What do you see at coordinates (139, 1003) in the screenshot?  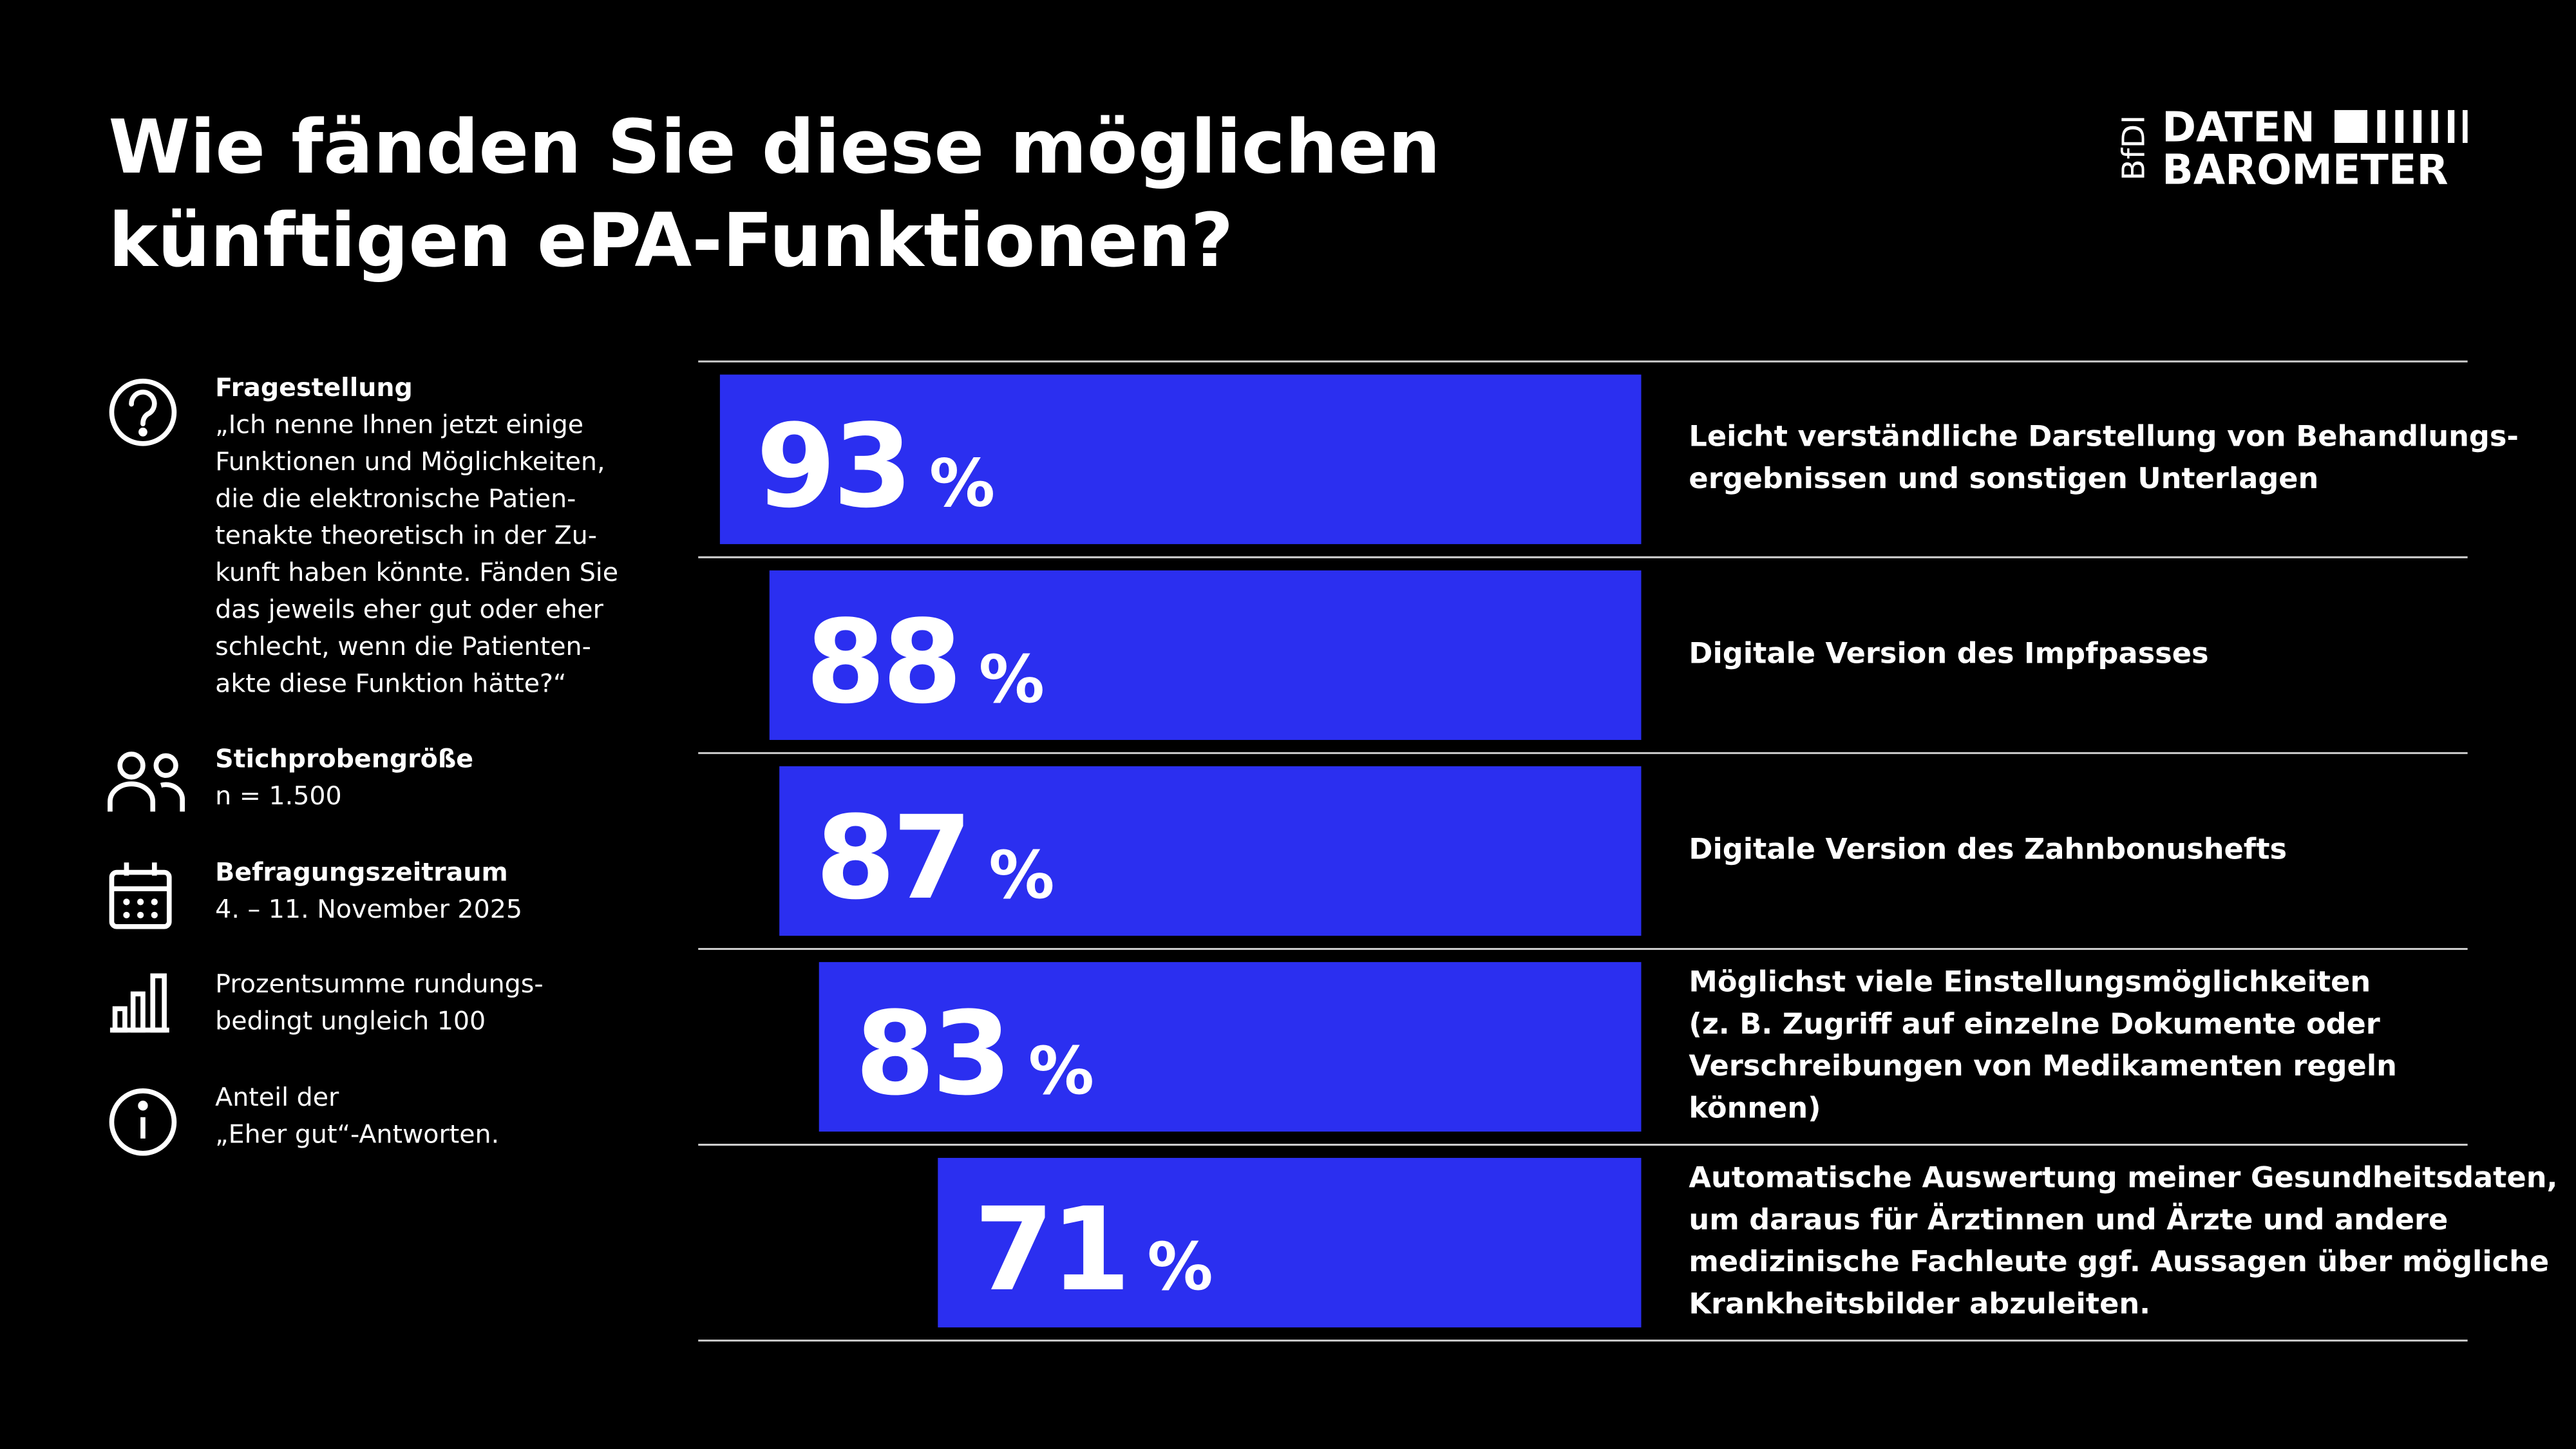 I see `barchart-icon` at bounding box center [139, 1003].